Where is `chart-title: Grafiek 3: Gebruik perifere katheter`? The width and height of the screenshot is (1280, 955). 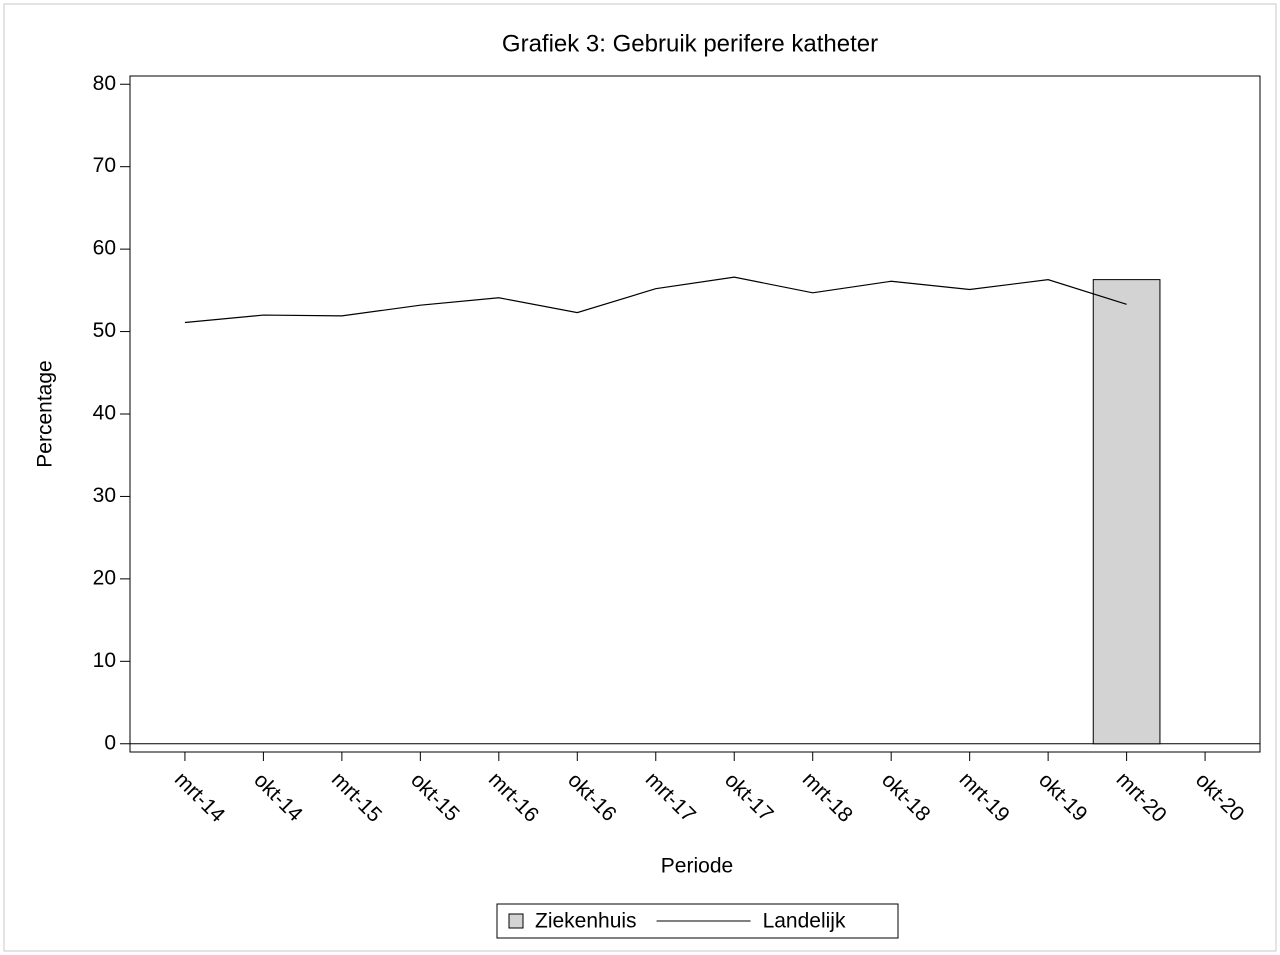 chart-title: Grafiek 3: Gebruik perifere katheter is located at coordinates (690, 43).